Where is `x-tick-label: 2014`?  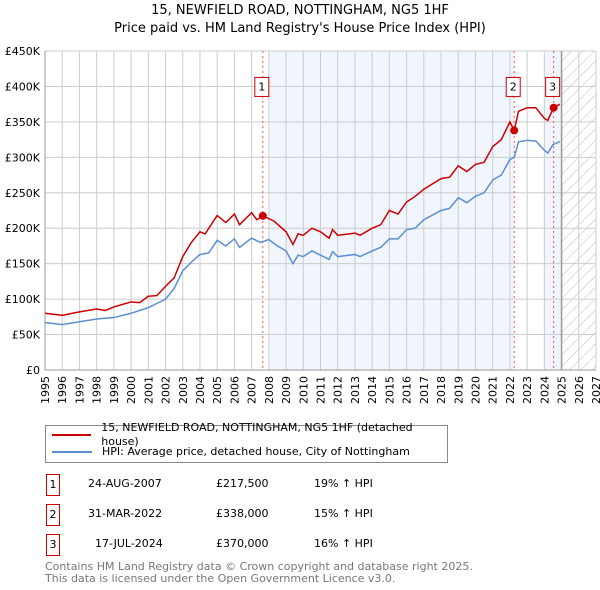 x-tick-label: 2014 is located at coordinates (372, 390).